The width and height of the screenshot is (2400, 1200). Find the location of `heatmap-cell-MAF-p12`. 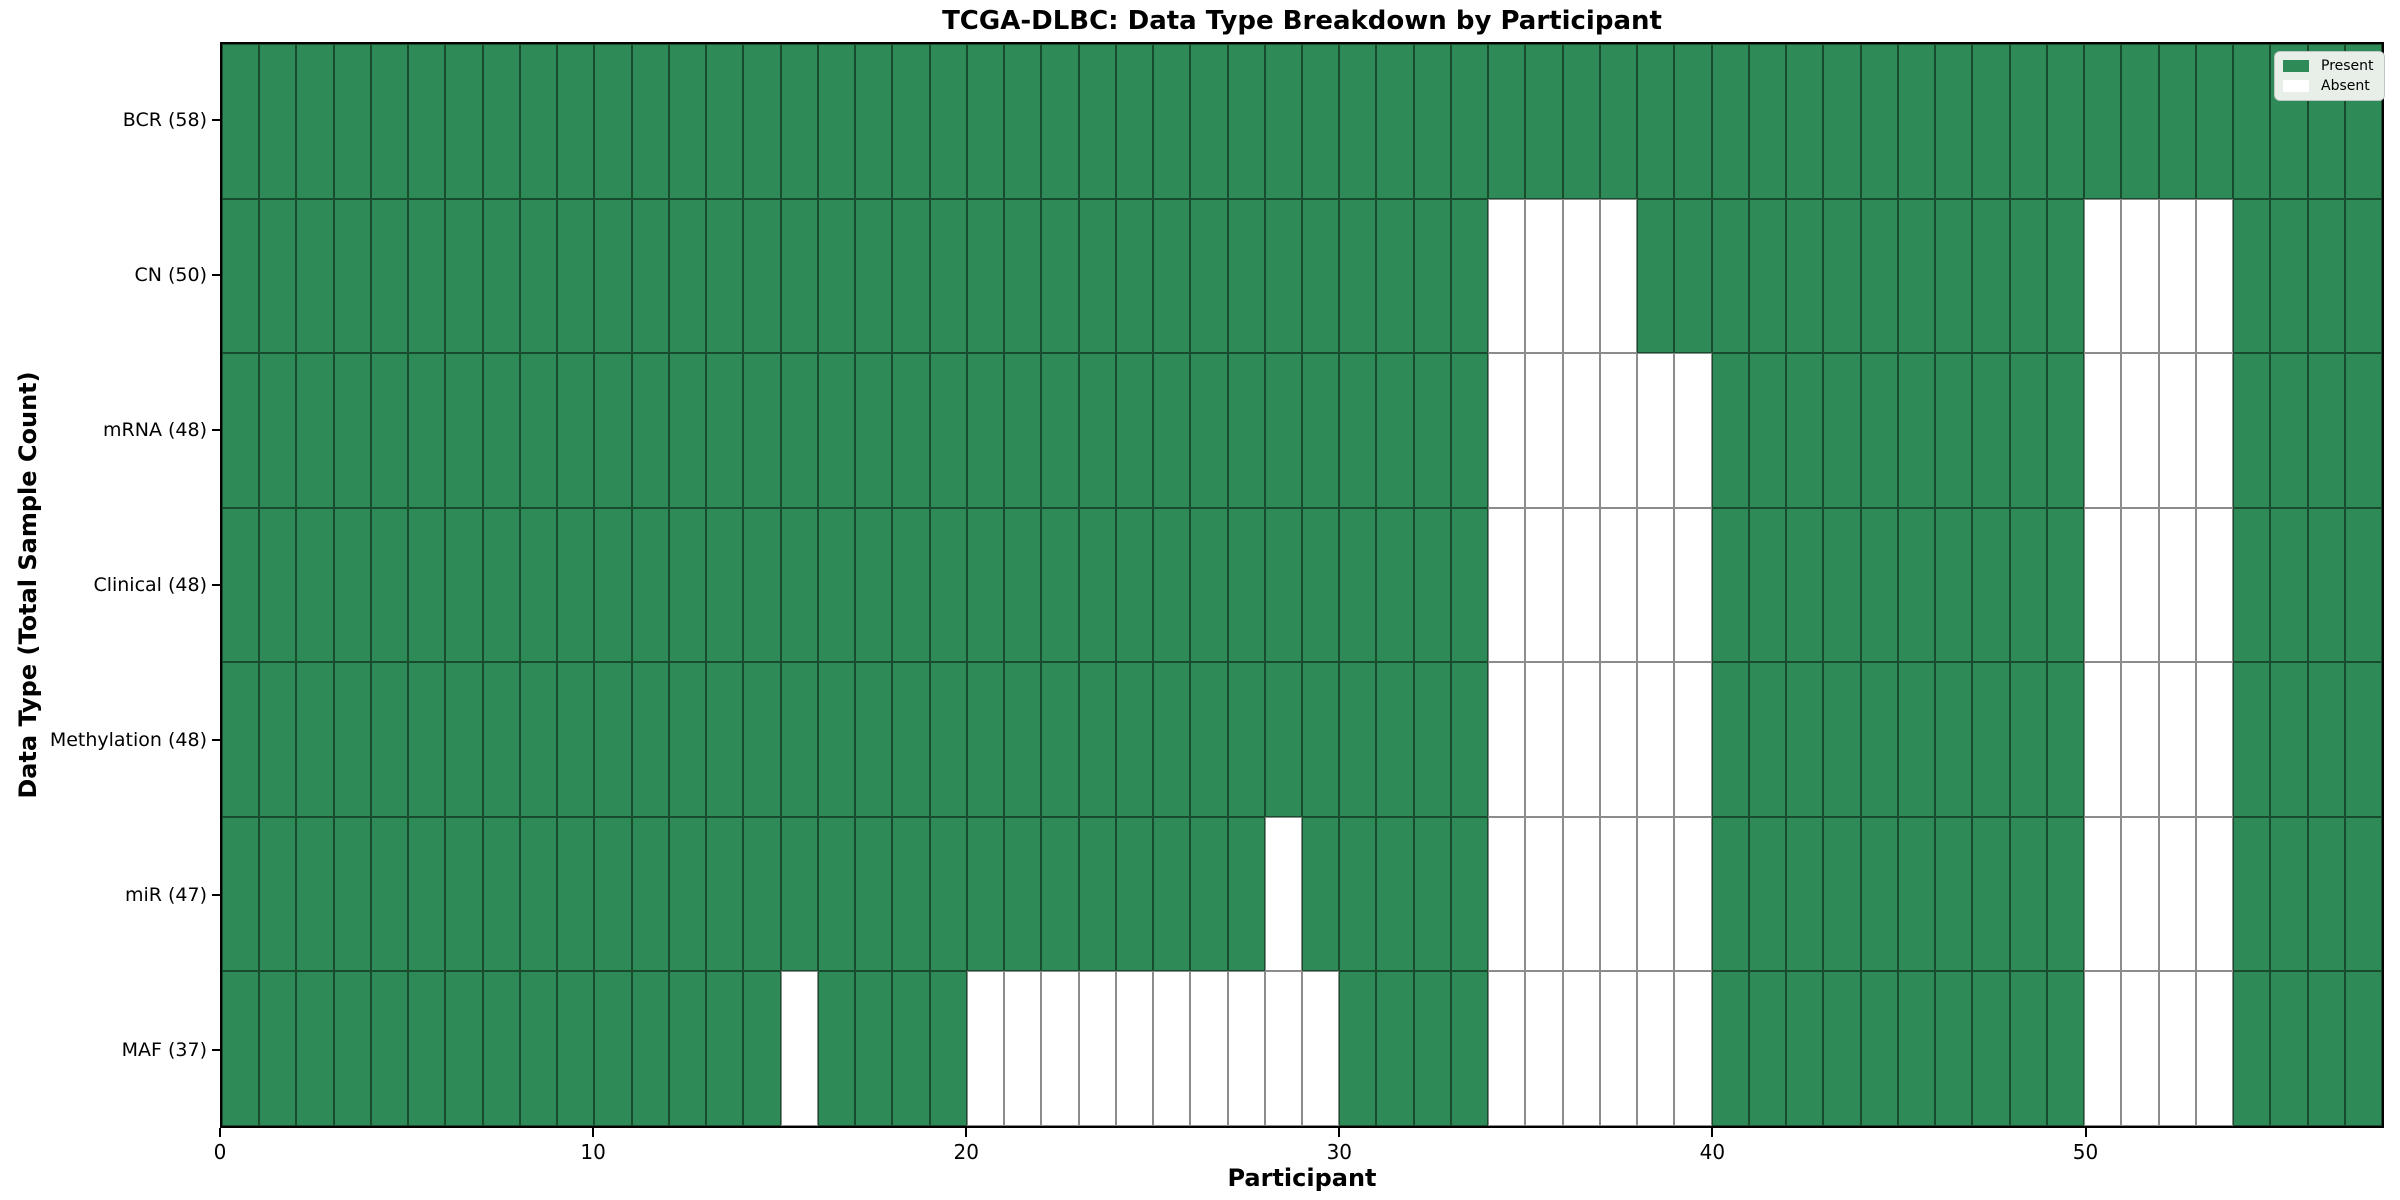

heatmap-cell-MAF-p12 is located at coordinates (687, 1048).